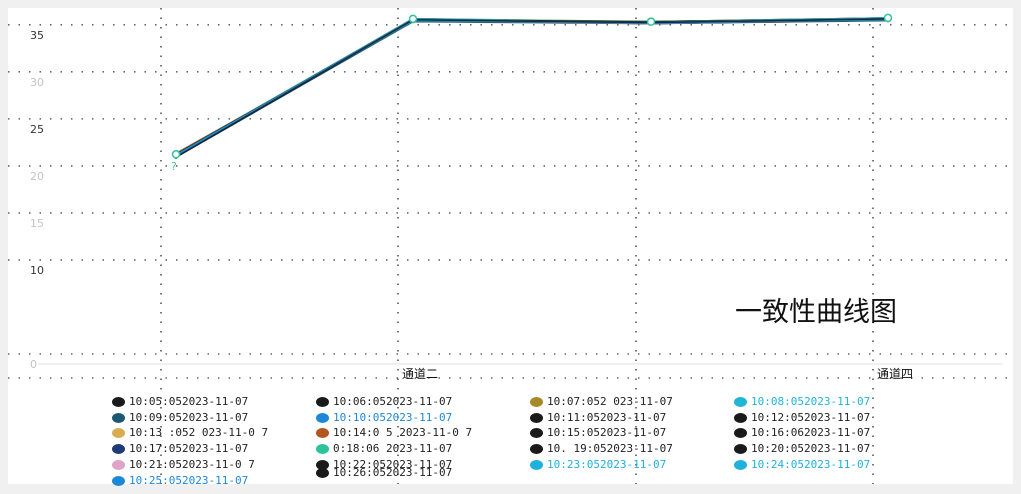  Describe the element at coordinates (811, 417) in the screenshot. I see `legend-label: 10:12:052023-11-07` at that location.